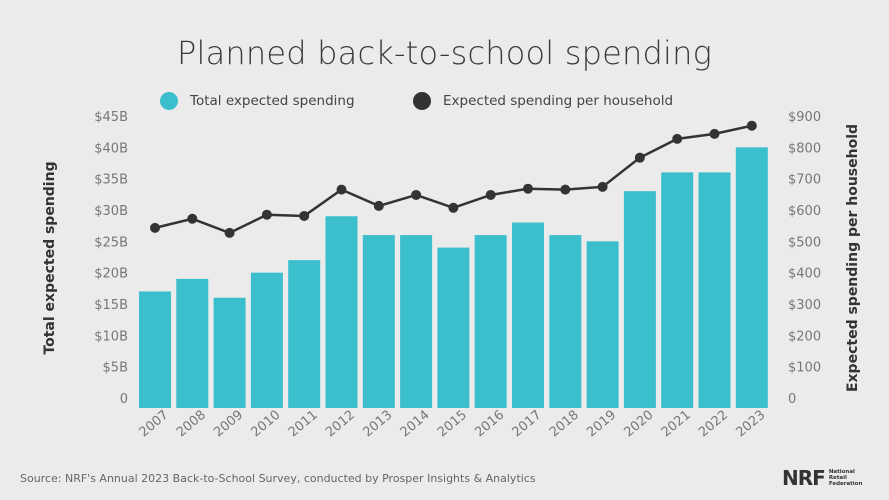 This screenshot has width=889, height=500. Describe the element at coordinates (822, 478) in the screenshot. I see `nrf-logo: NRF National Retail Federation` at that location.